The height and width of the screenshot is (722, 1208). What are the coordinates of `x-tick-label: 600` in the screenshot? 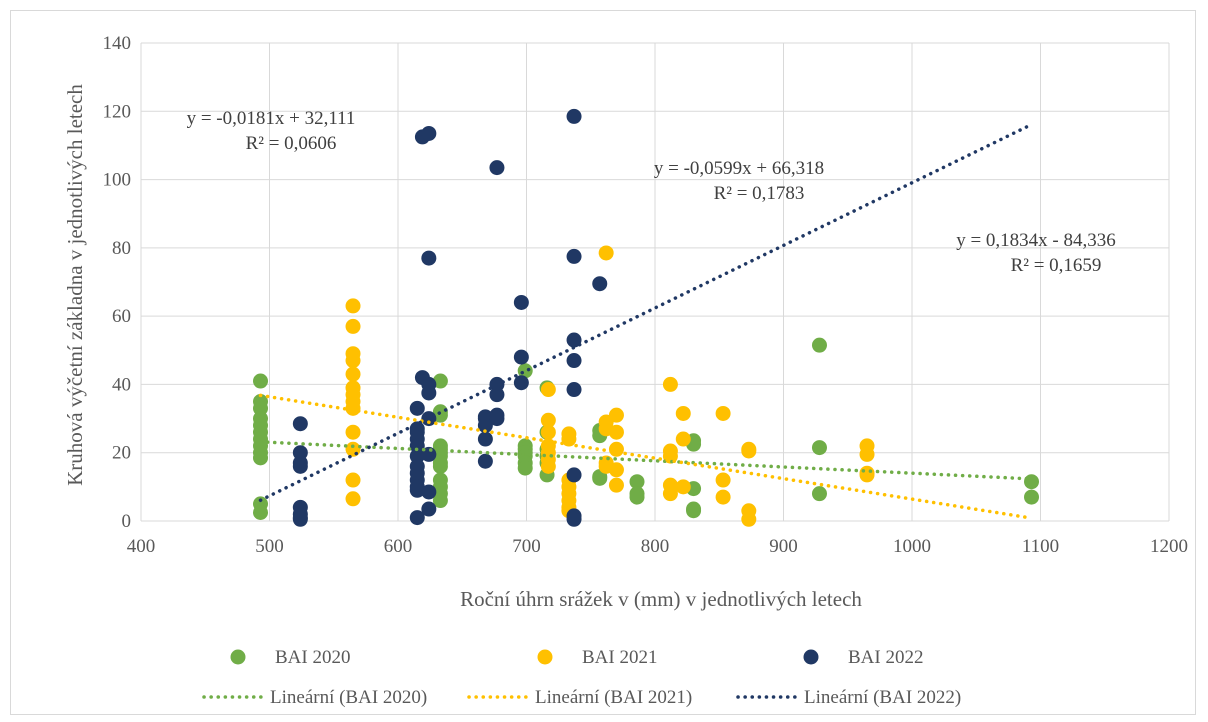 It's located at (398, 546).